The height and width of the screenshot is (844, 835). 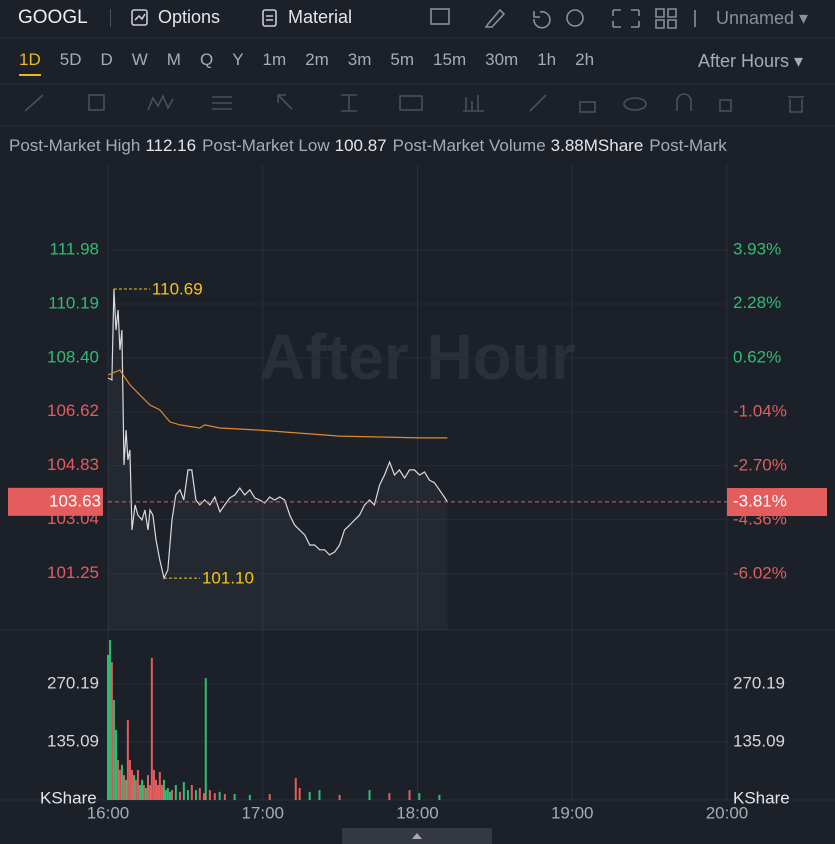 I want to click on y2-tick-label: -2.70%, so click(x=760, y=464).